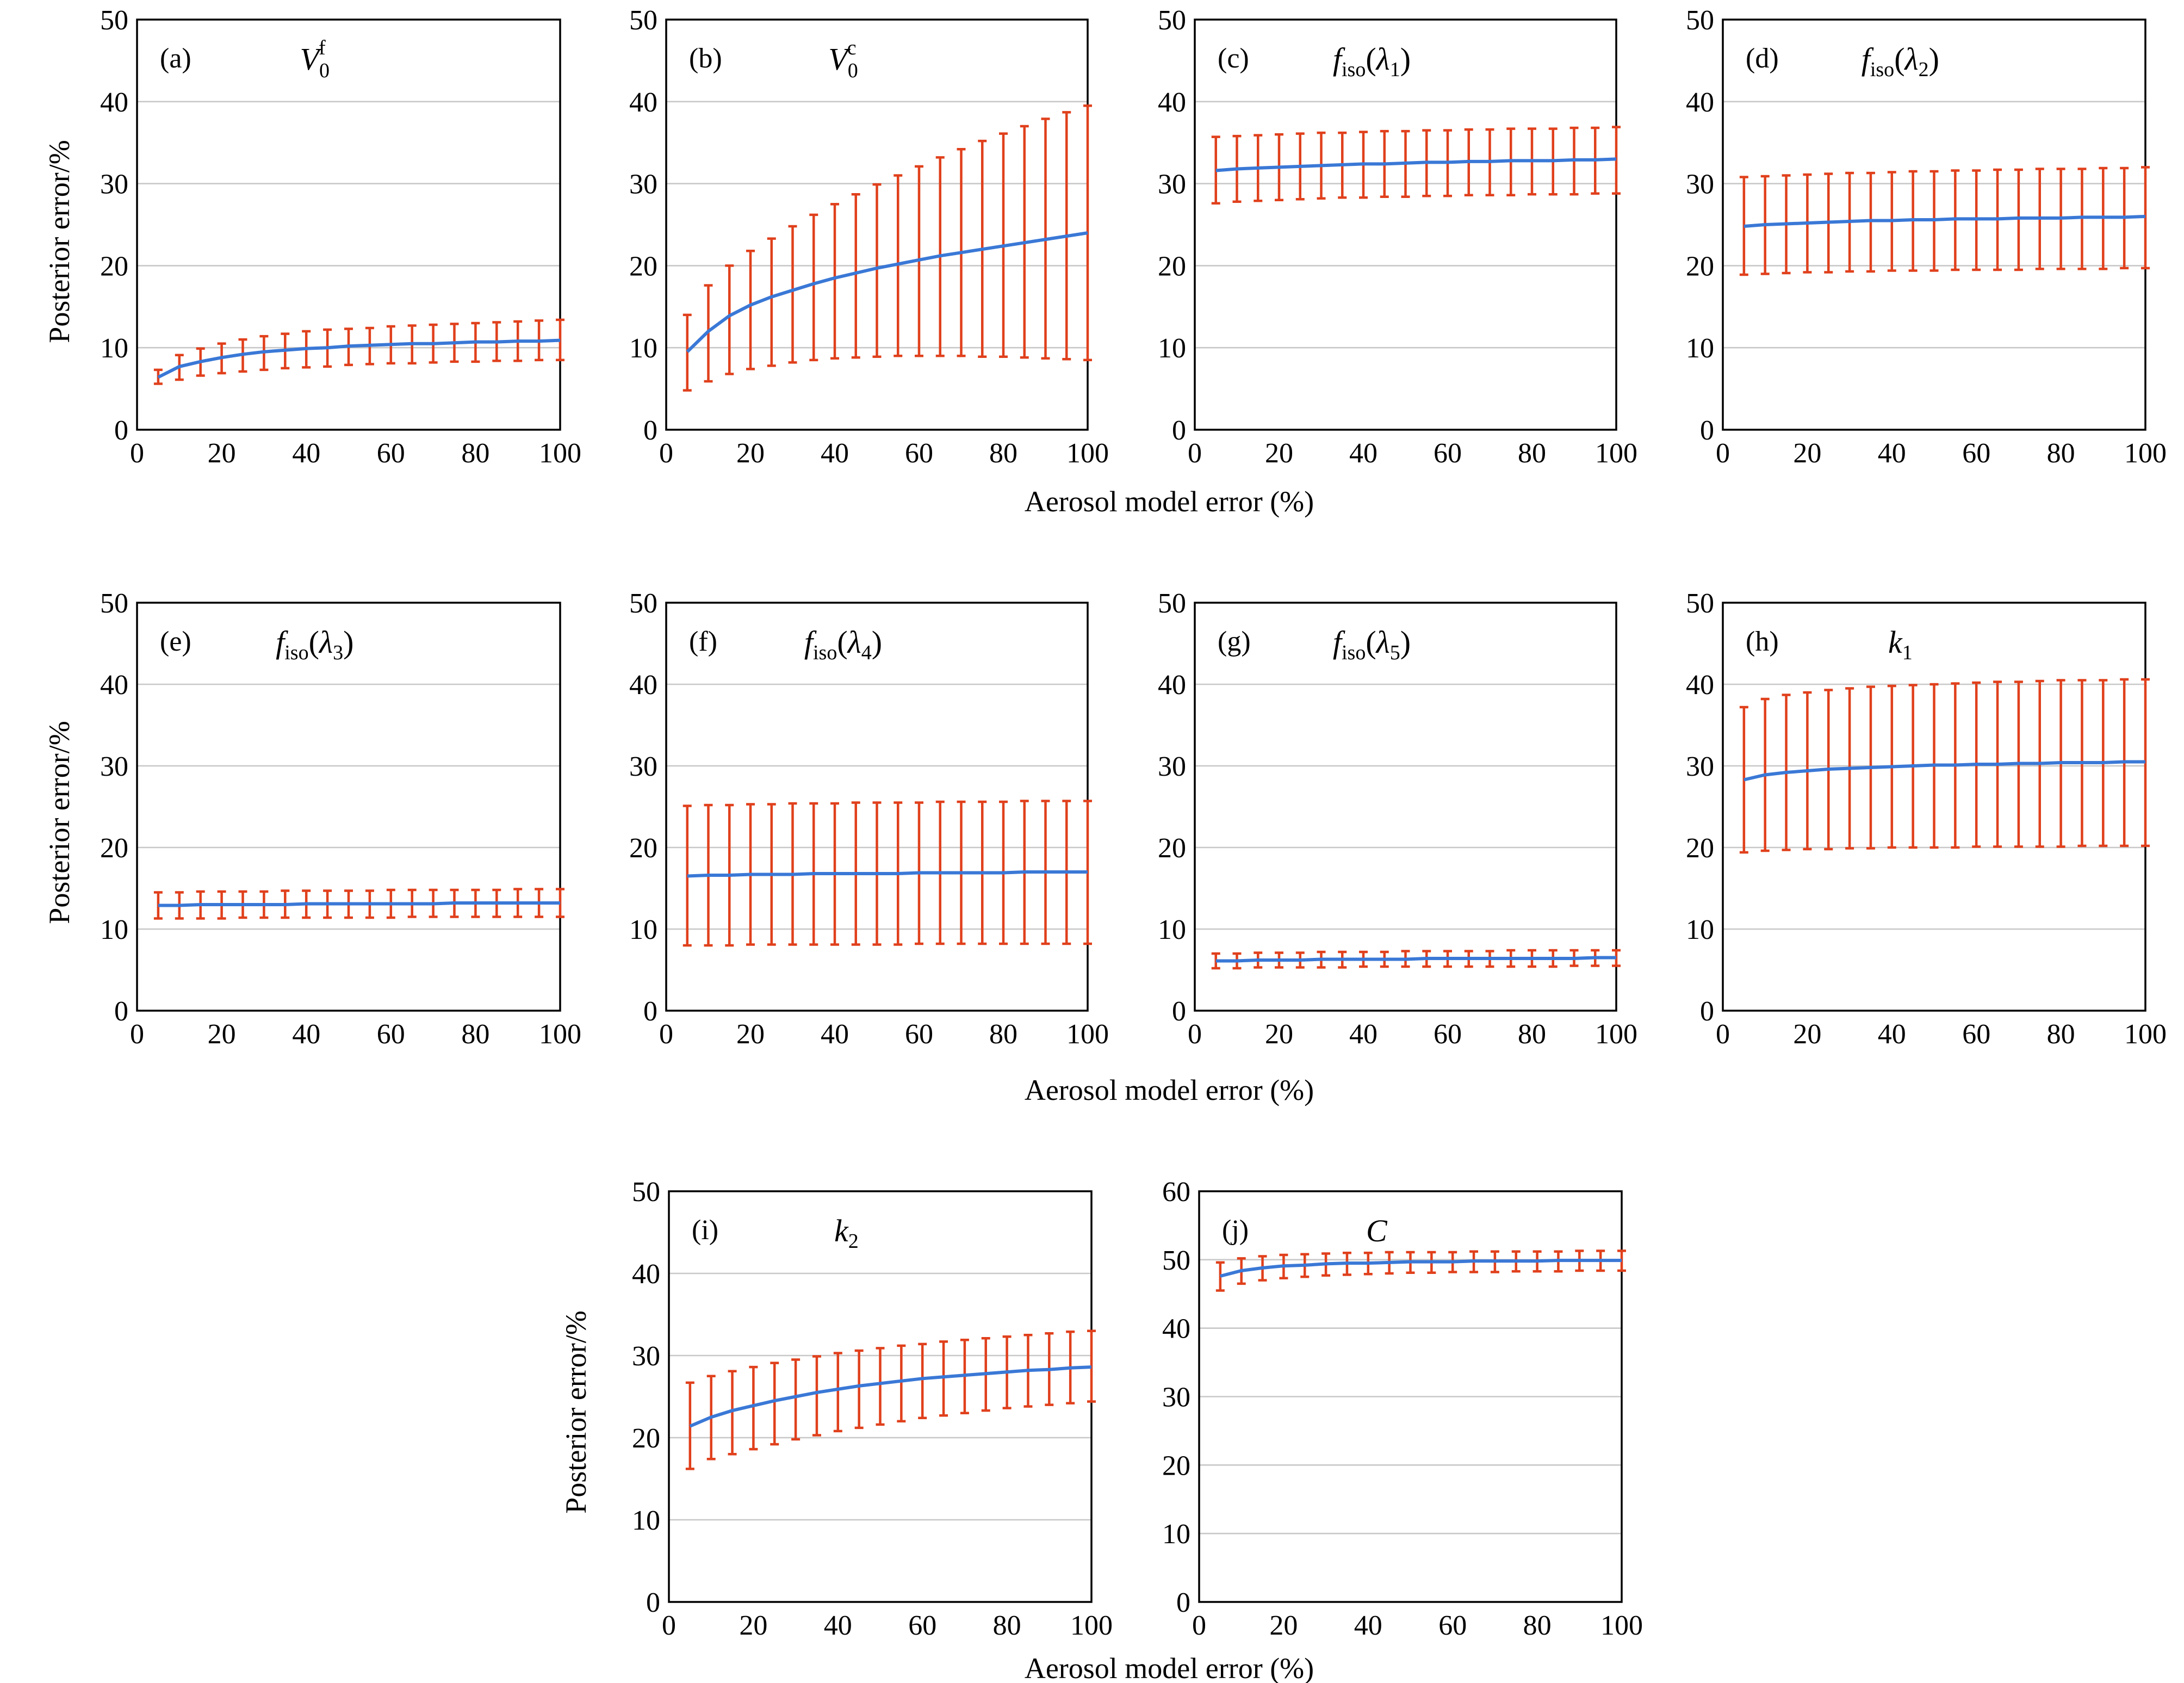  Describe the element at coordinates (315, 59) in the screenshot. I see `parameter-title: V0f` at that location.